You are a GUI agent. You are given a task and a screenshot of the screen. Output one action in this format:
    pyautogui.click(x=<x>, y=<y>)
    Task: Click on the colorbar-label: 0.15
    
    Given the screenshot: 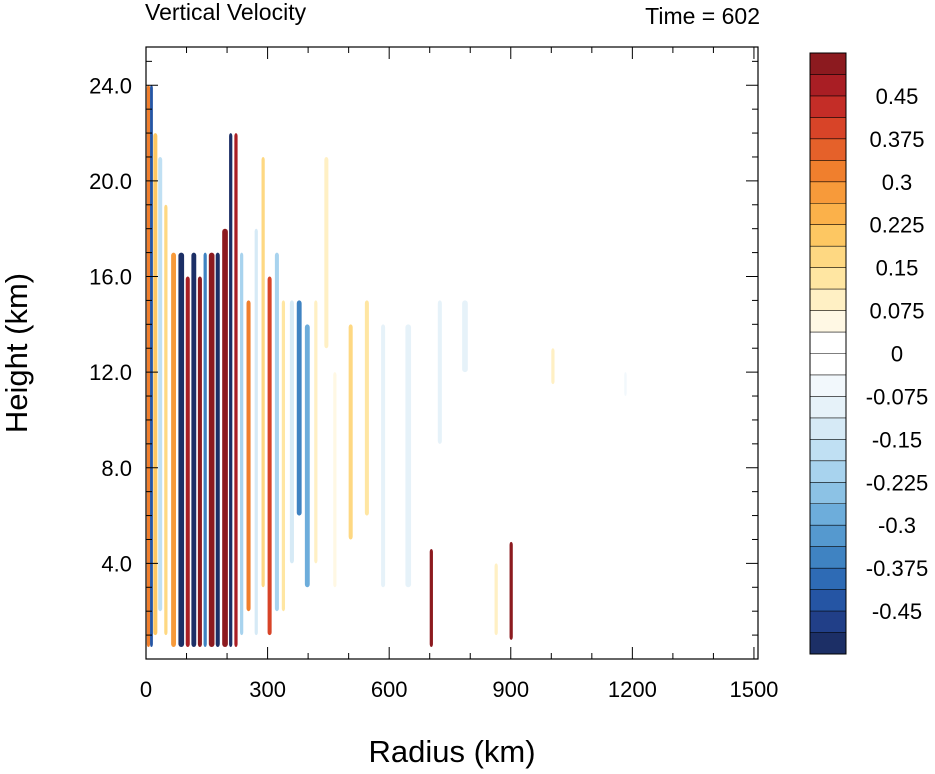 What is the action you would take?
    pyautogui.click(x=897, y=268)
    